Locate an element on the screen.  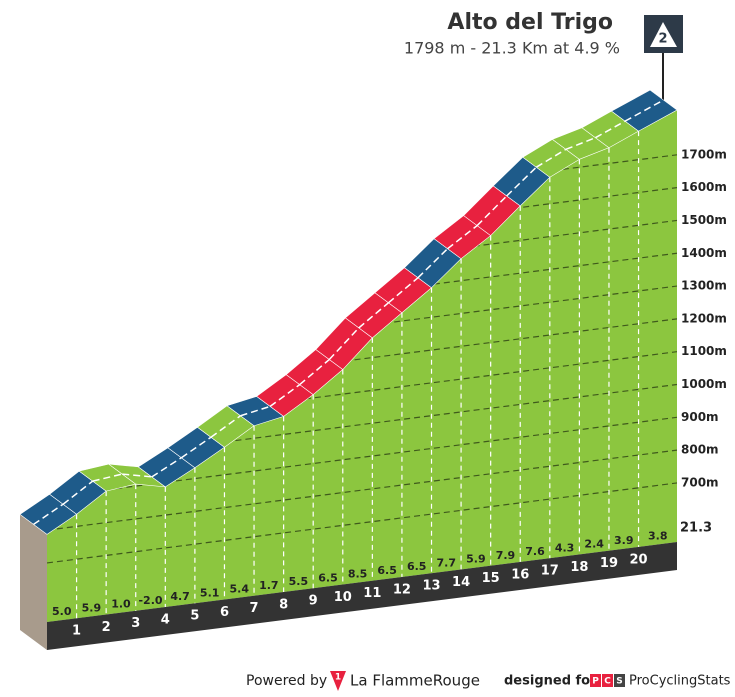
pcs-letter: P is located at coordinates (595, 682).